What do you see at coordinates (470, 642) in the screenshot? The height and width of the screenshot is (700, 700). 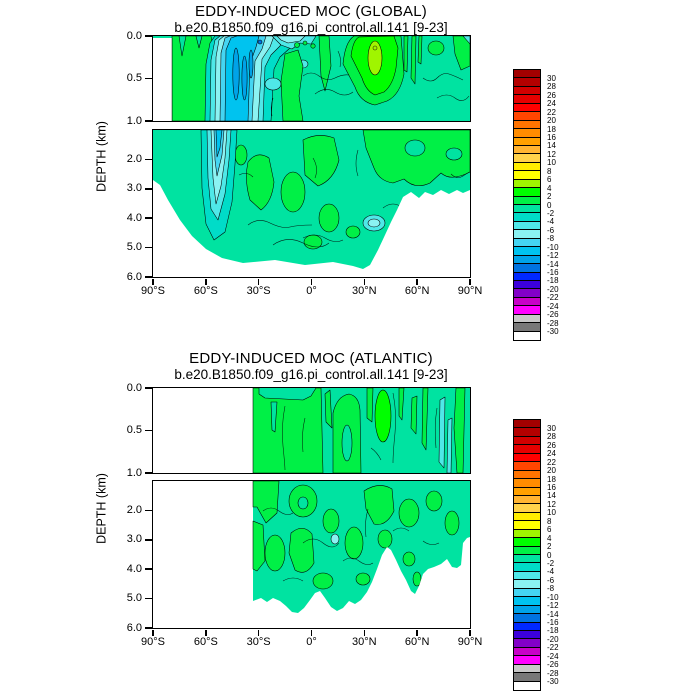 I see `x-tick-label: 90°N` at bounding box center [470, 642].